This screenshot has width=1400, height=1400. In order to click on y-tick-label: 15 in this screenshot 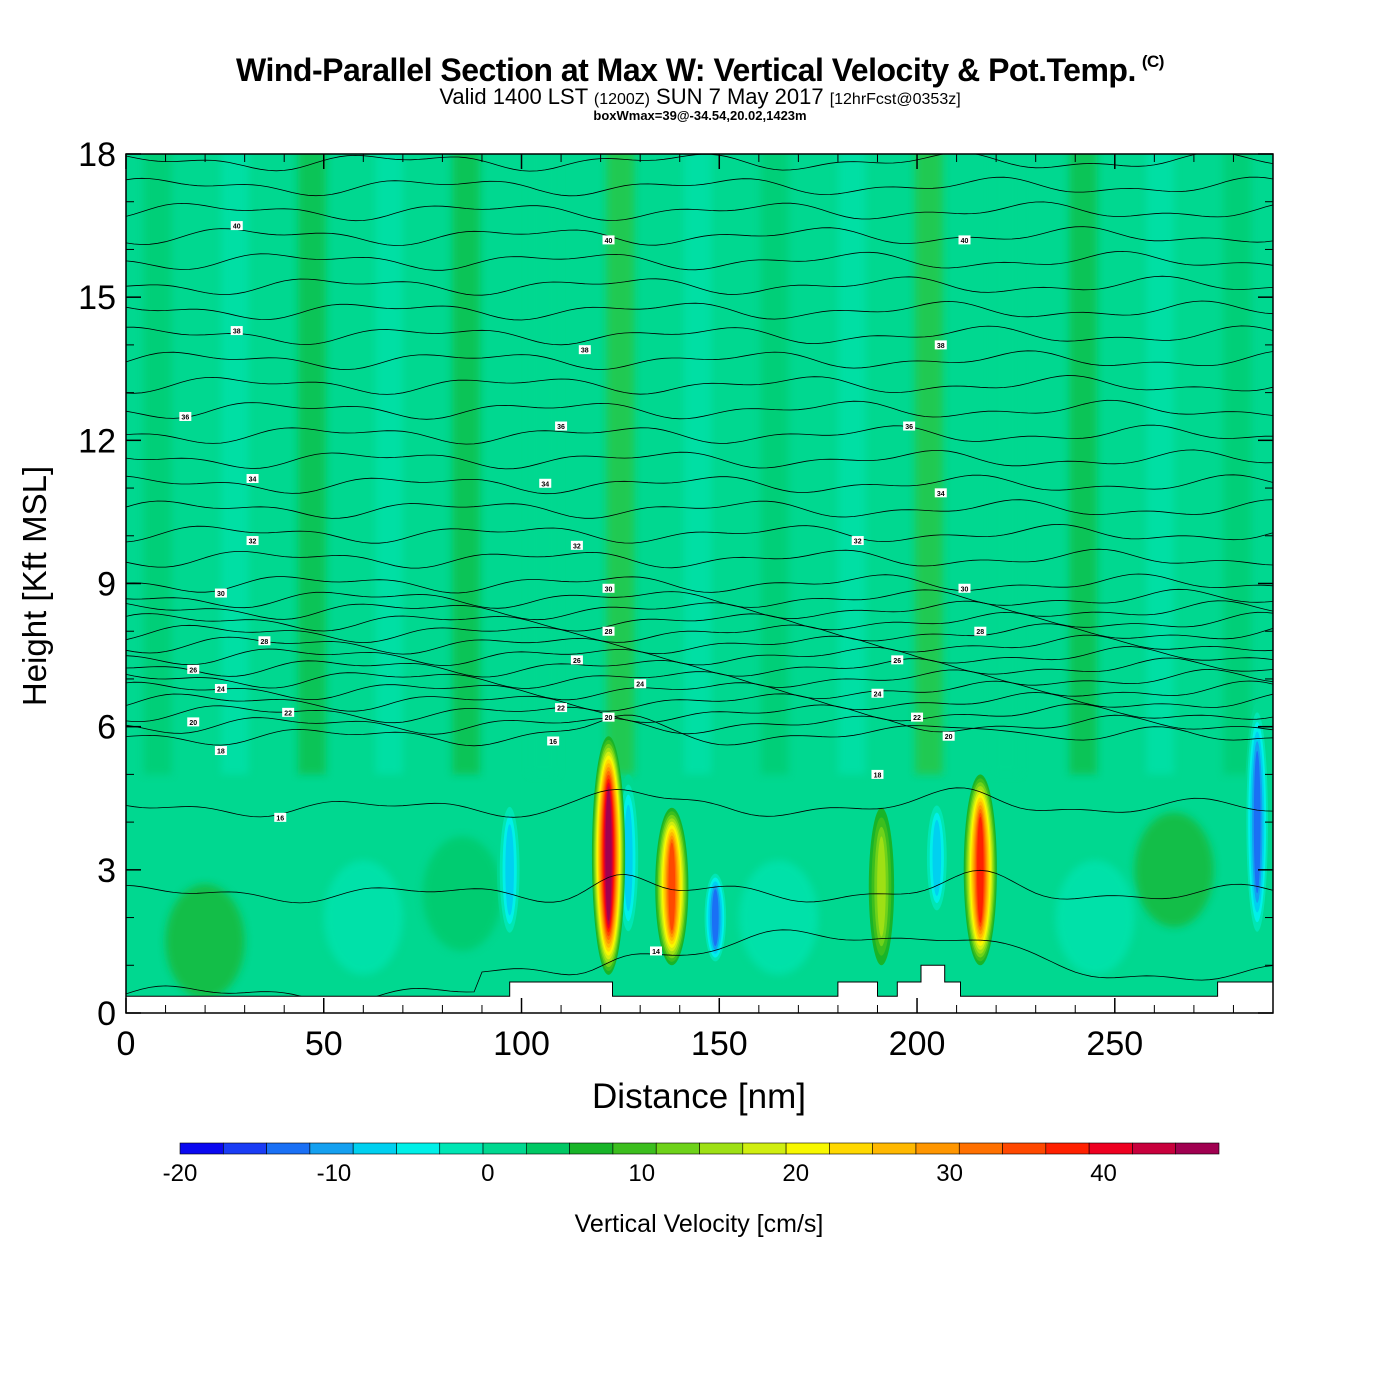, I will do `click(97, 298)`.